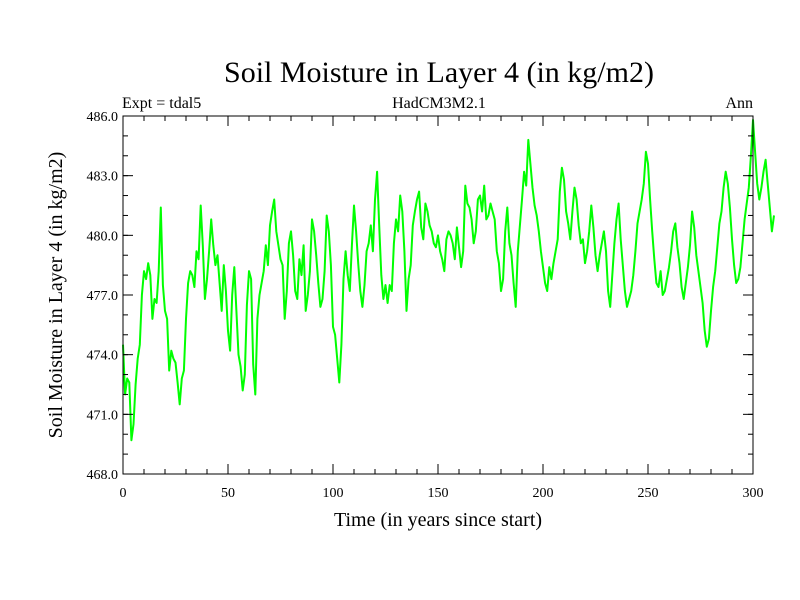  What do you see at coordinates (333, 493) in the screenshot?
I see `x-tick-label: 100` at bounding box center [333, 493].